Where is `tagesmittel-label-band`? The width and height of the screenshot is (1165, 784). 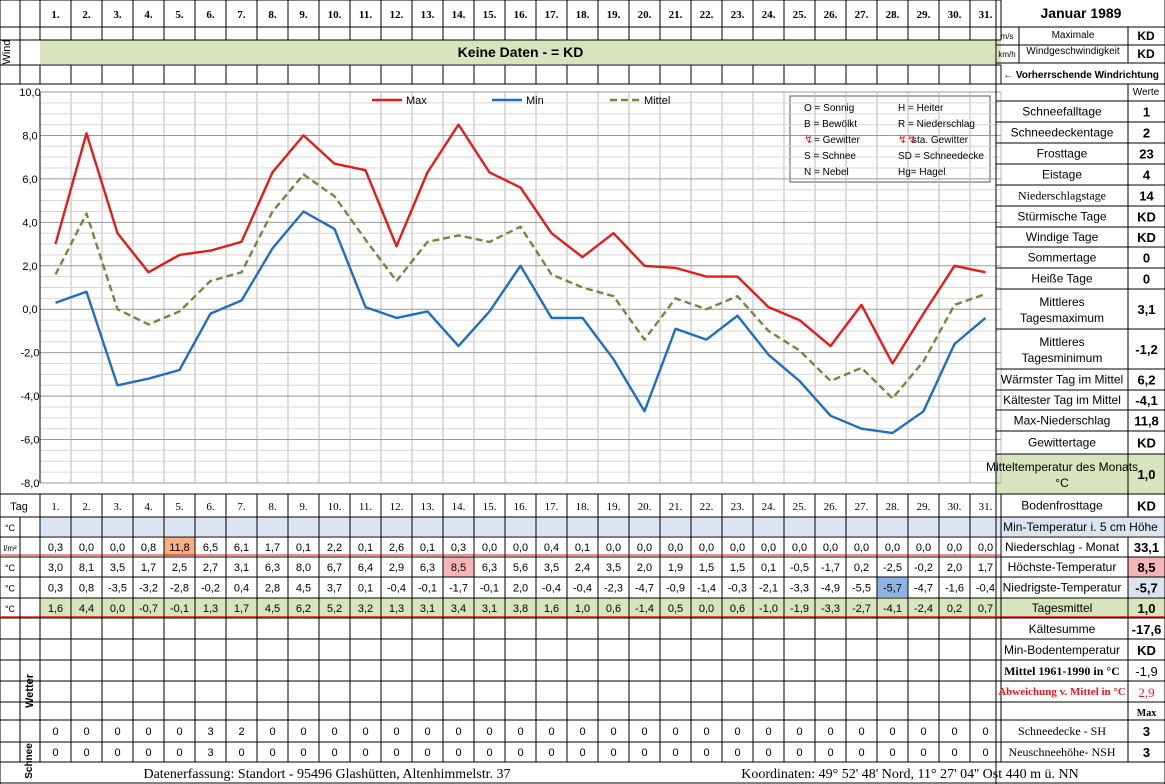 tagesmittel-label-band is located at coordinates (1080, 608).